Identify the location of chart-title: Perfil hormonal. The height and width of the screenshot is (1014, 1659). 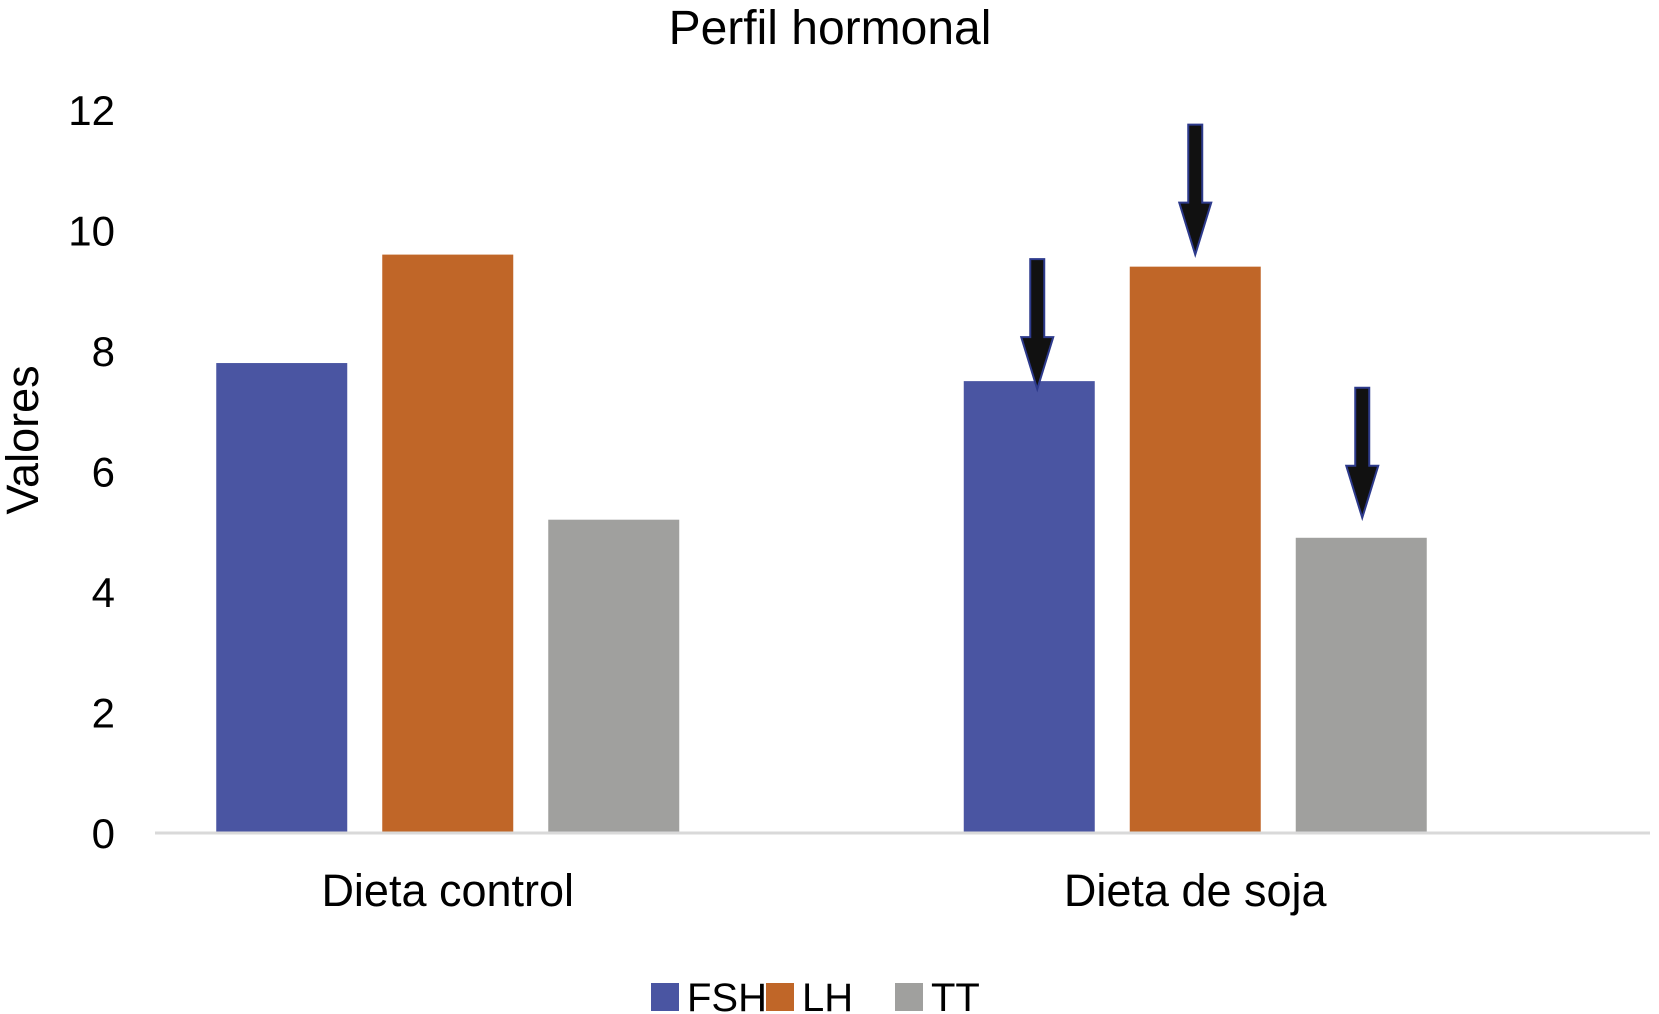
(830, 28).